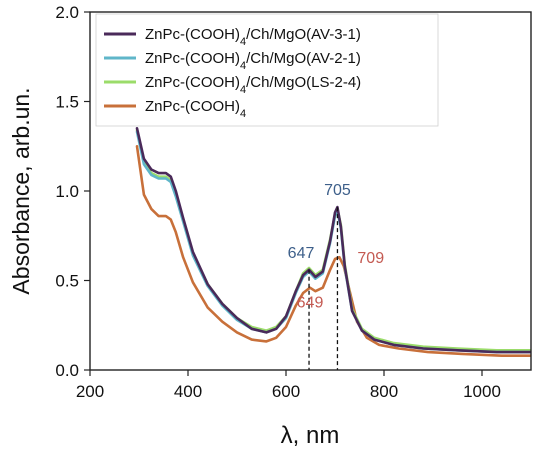 The height and width of the screenshot is (453, 537). Describe the element at coordinates (67, 370) in the screenshot. I see `y-tick-label: 0.0` at that location.